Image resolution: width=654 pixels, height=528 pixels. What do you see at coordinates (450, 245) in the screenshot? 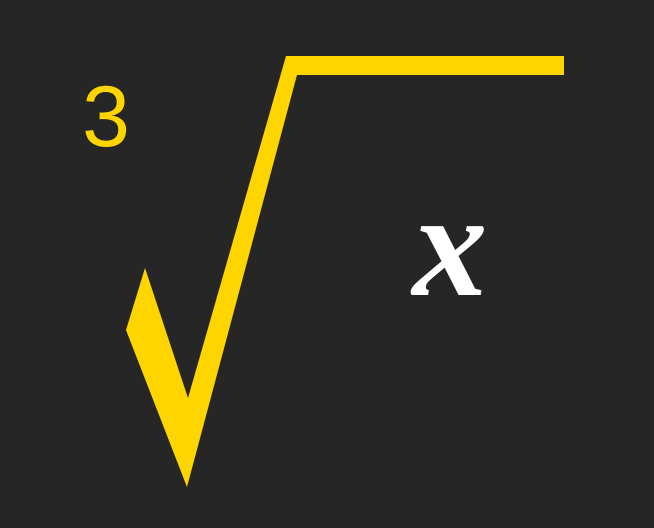
I see `radicand-variable: x` at bounding box center [450, 245].